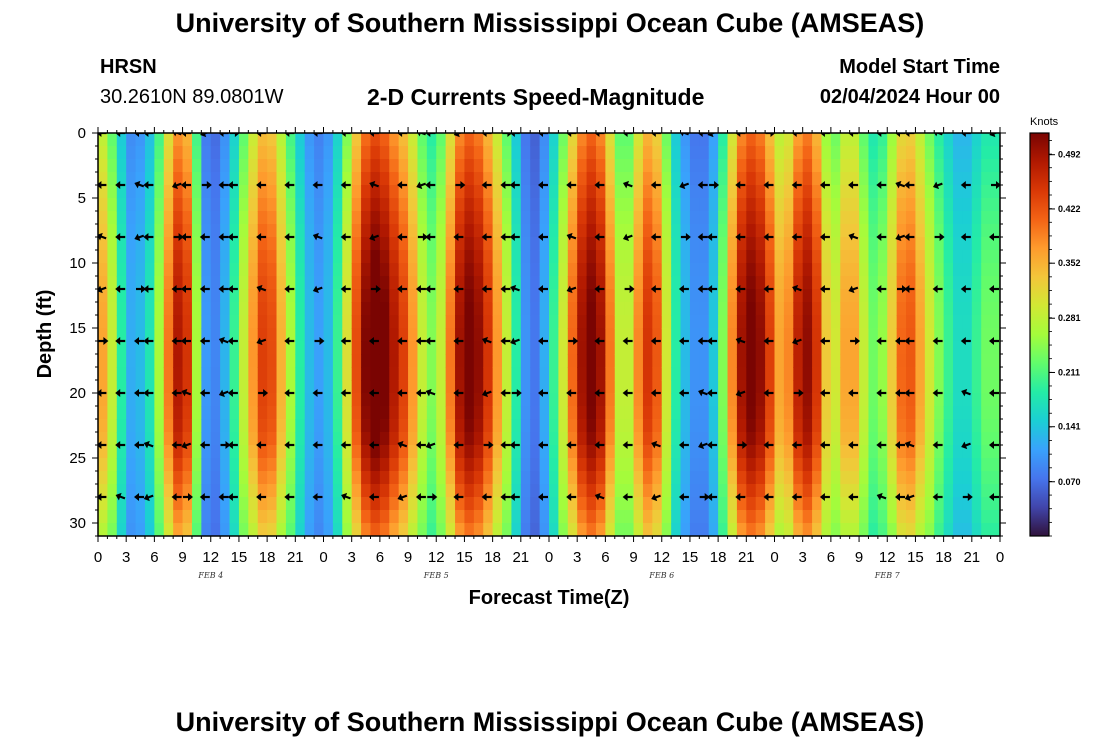 The image size is (1100, 750). What do you see at coordinates (1000, 557) in the screenshot?
I see `x-tick-label: 0` at bounding box center [1000, 557].